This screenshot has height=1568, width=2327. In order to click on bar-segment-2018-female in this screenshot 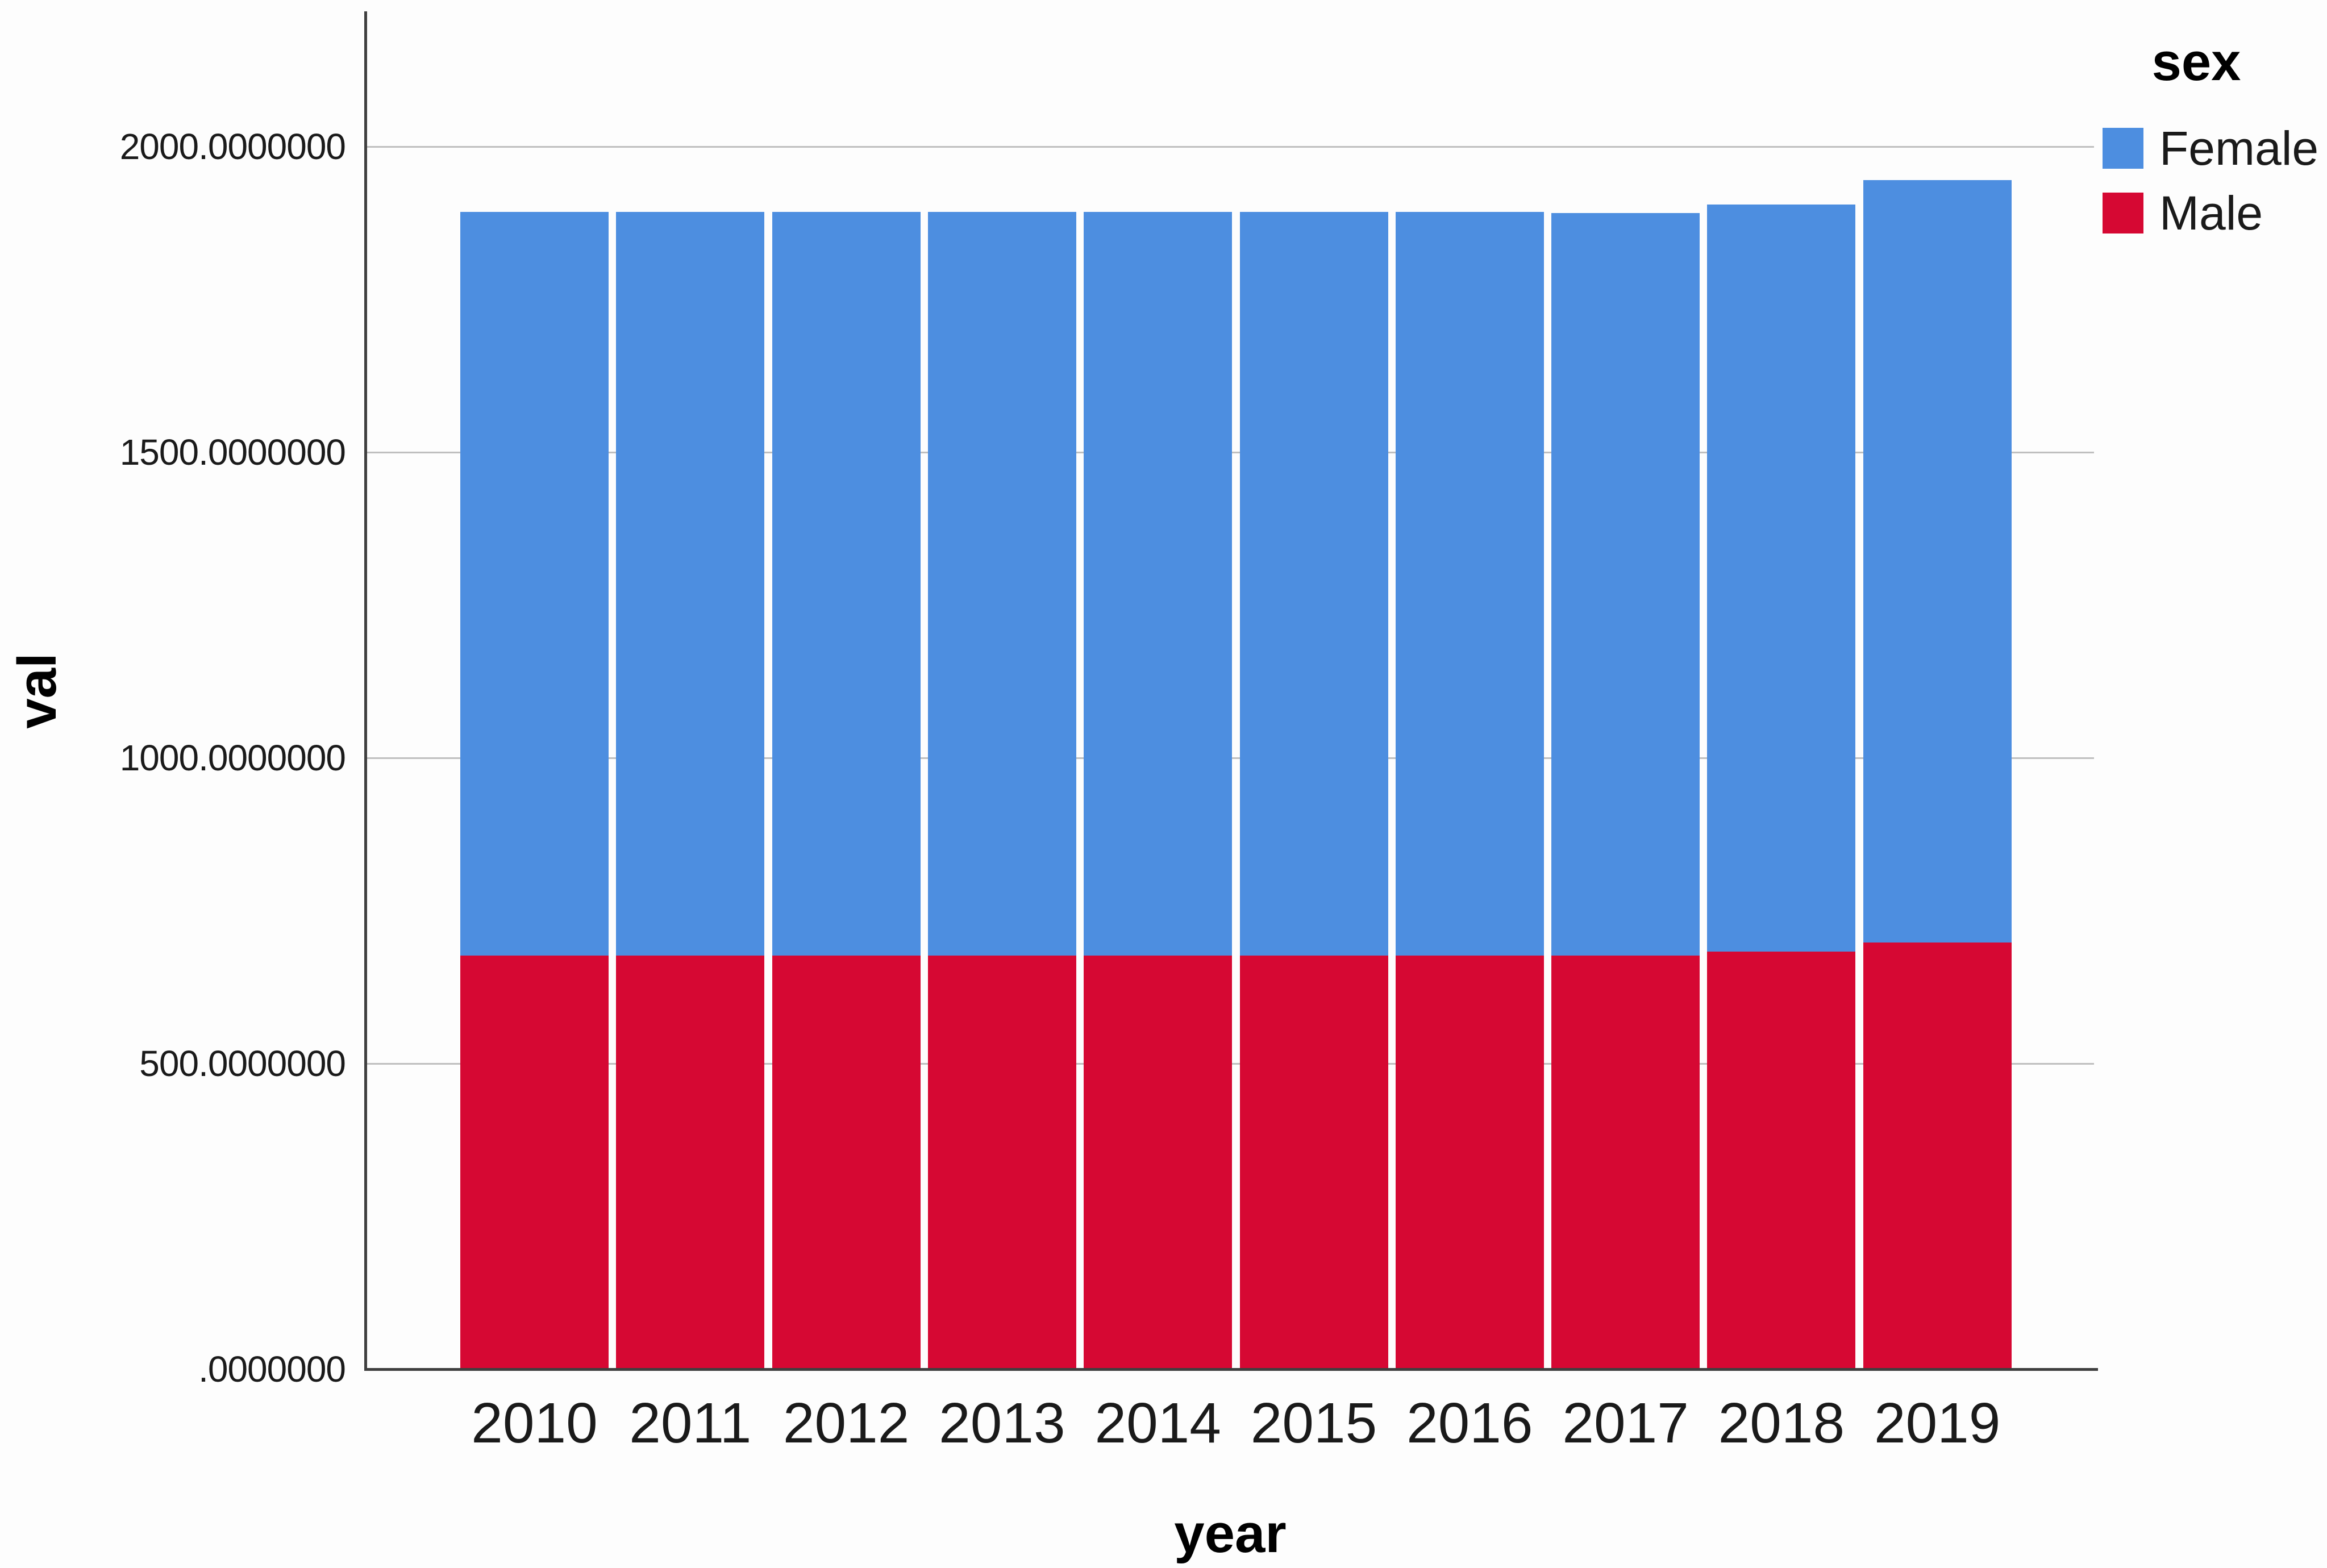, I will do `click(1781, 578)`.